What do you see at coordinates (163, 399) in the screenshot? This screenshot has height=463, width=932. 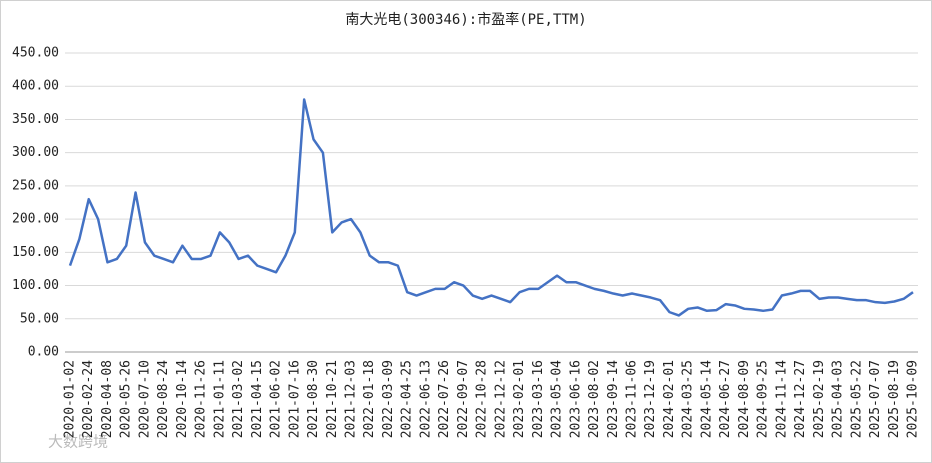 I see `x-tick-label: 2020-08-24` at bounding box center [163, 399].